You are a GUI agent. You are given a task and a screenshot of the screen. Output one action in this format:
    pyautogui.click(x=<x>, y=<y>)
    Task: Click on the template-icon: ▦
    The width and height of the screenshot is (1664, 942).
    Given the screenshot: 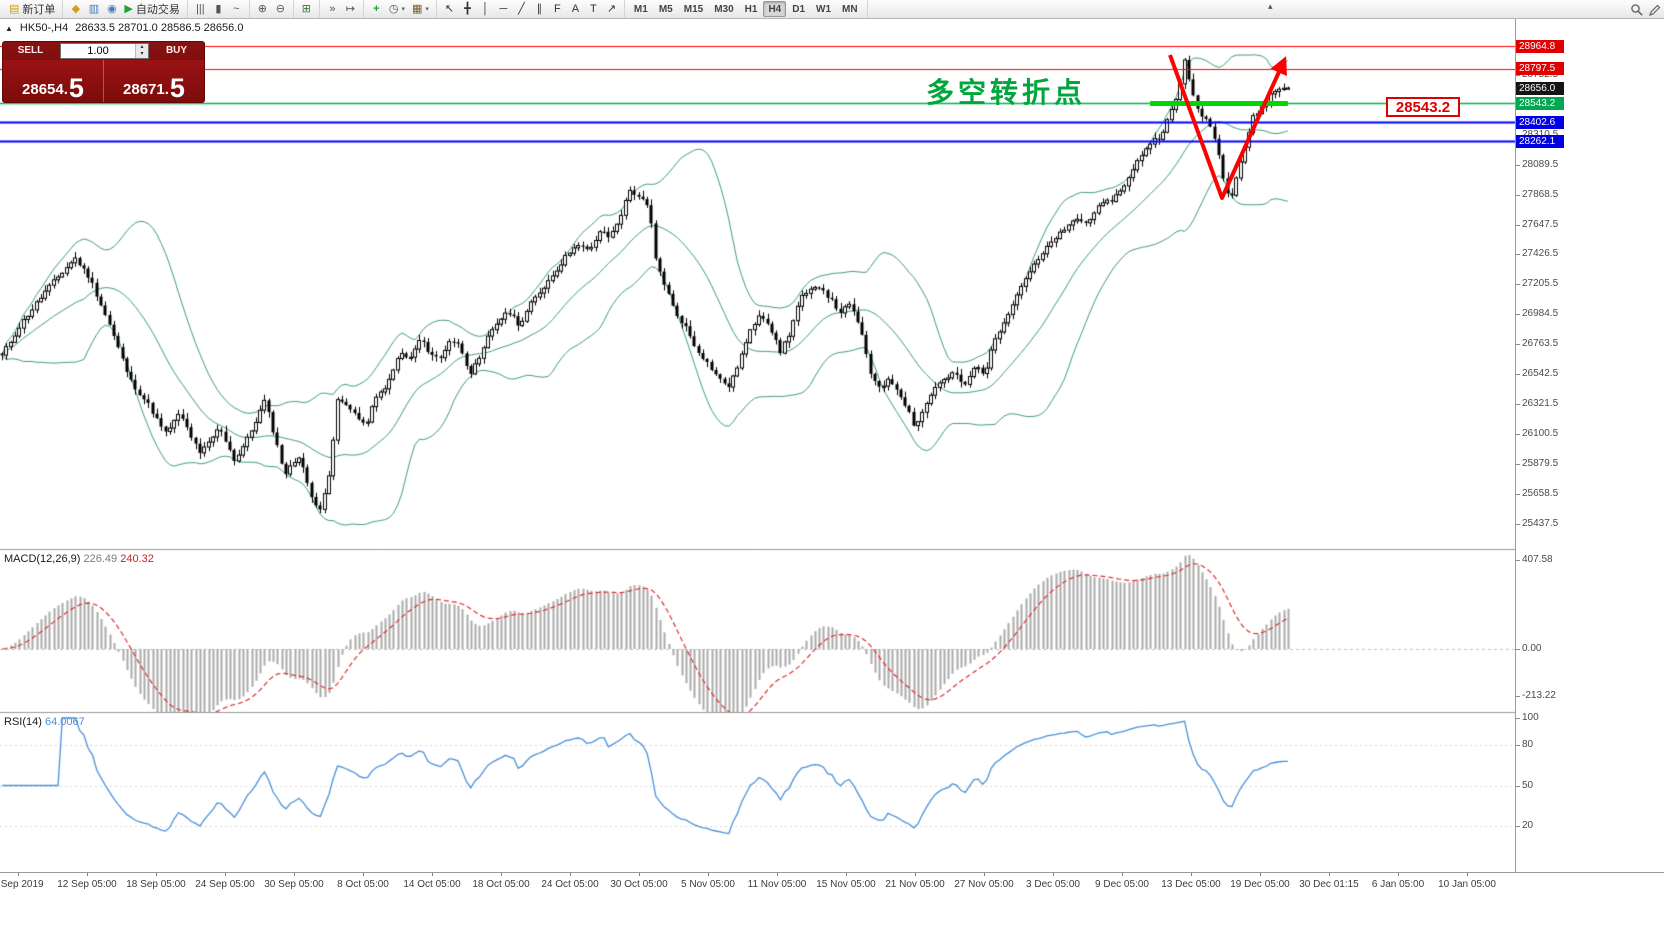 What is the action you would take?
    pyautogui.click(x=417, y=8)
    